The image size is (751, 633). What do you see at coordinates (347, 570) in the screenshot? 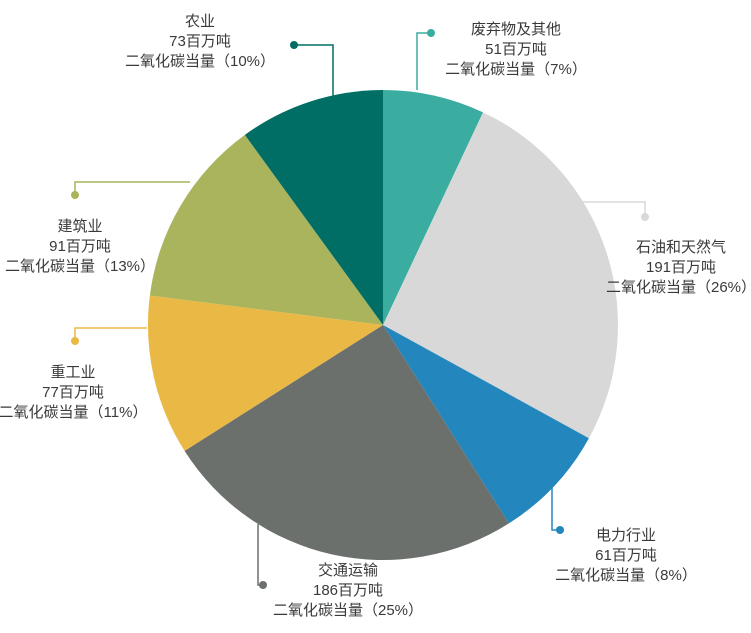
I see `slice-name: 交通运输` at bounding box center [347, 570].